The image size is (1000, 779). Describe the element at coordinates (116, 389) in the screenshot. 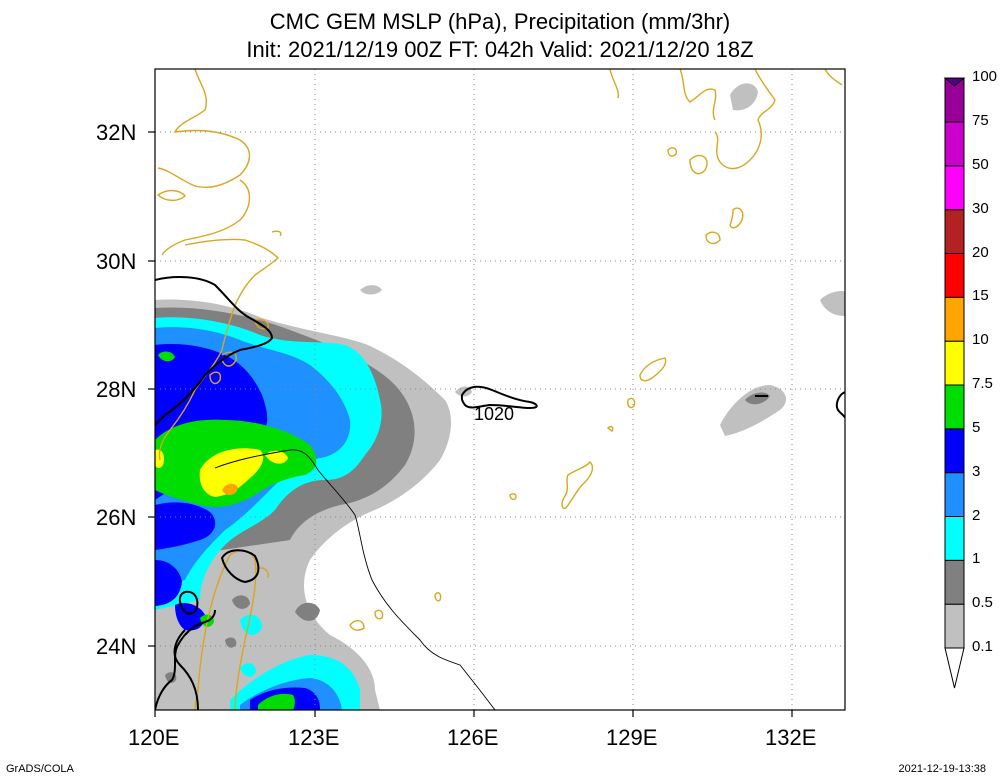

I see `lat-label-28n: 28N` at that location.